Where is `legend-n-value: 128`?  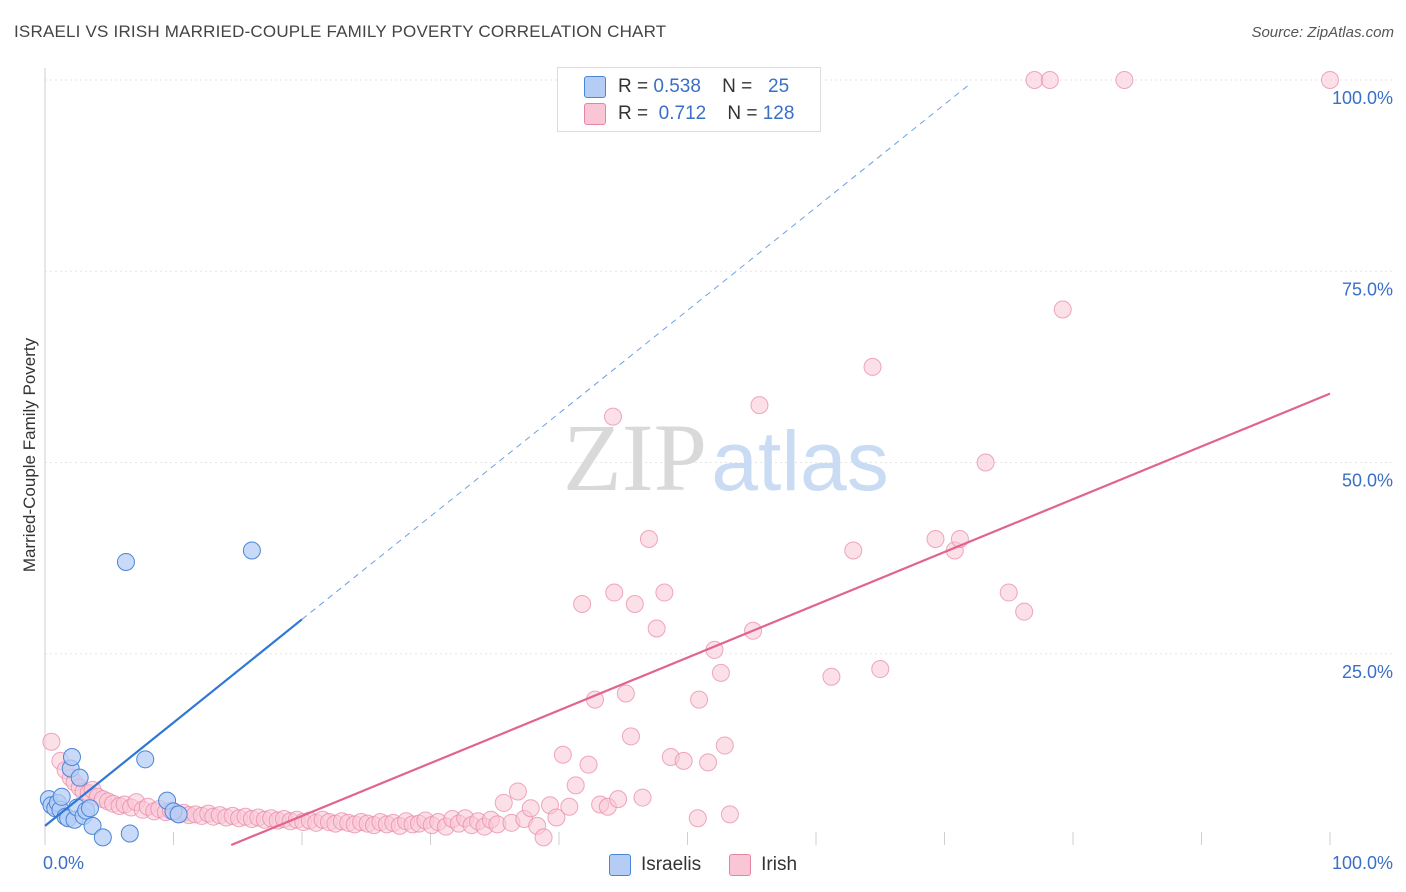 legend-n-value: 128 is located at coordinates (778, 113).